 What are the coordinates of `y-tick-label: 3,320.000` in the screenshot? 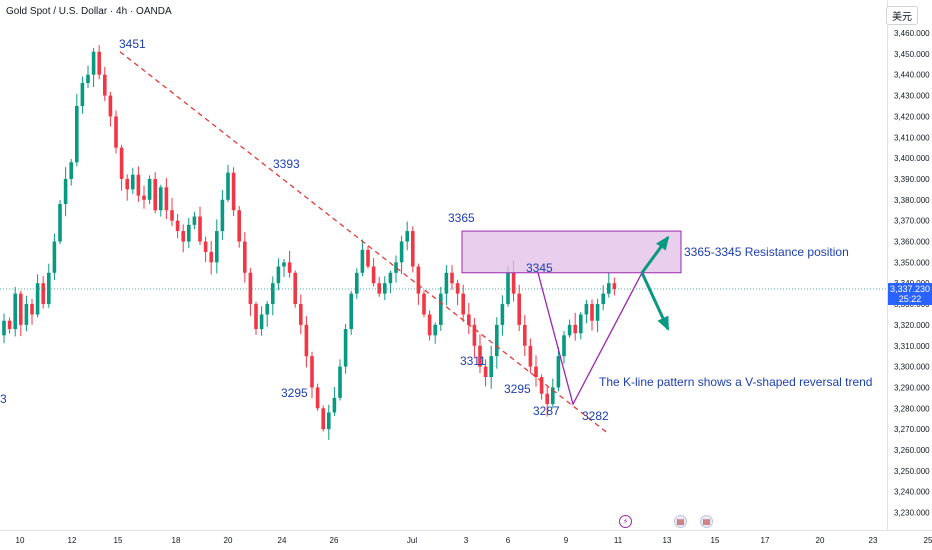 It's located at (912, 325).